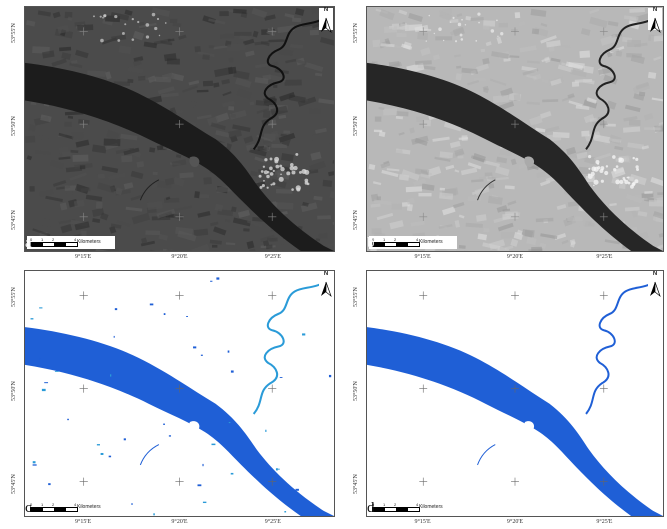 The width and height of the screenshot is (667, 529). What do you see at coordinates (28, 508) in the screenshot?
I see `panel-letter: c` at bounding box center [28, 508].